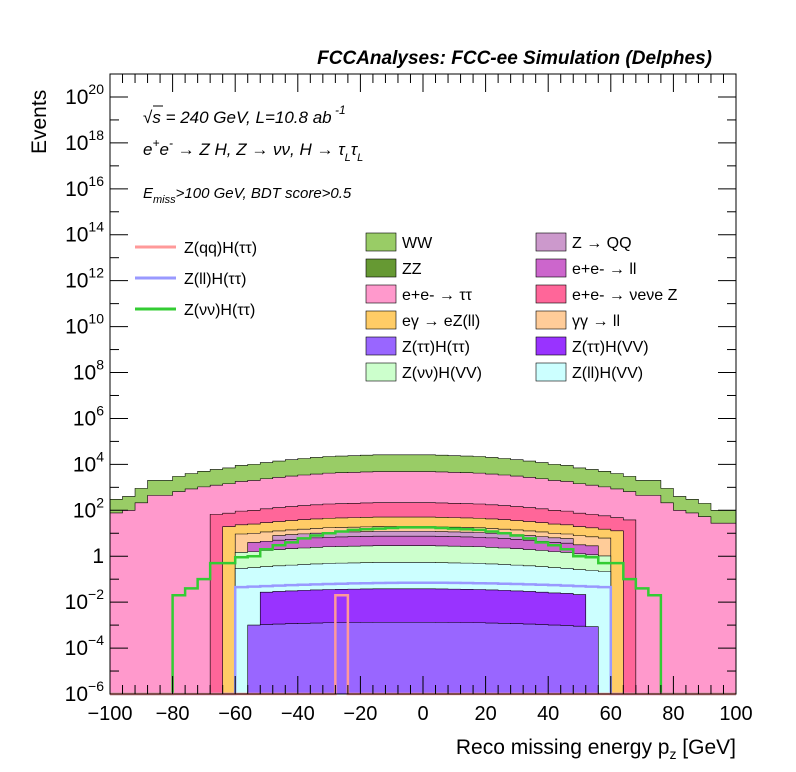 This screenshot has width=796, height=772. I want to click on legend-background-label: Z(ττ)H(ττ), so click(436, 347).